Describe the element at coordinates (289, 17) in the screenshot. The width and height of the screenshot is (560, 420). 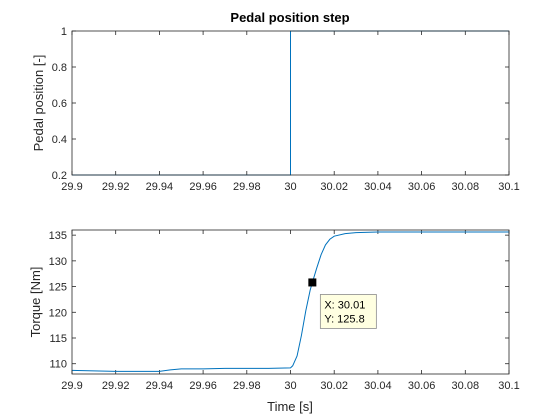
I see `top-chart-title: Pedal position step` at that location.